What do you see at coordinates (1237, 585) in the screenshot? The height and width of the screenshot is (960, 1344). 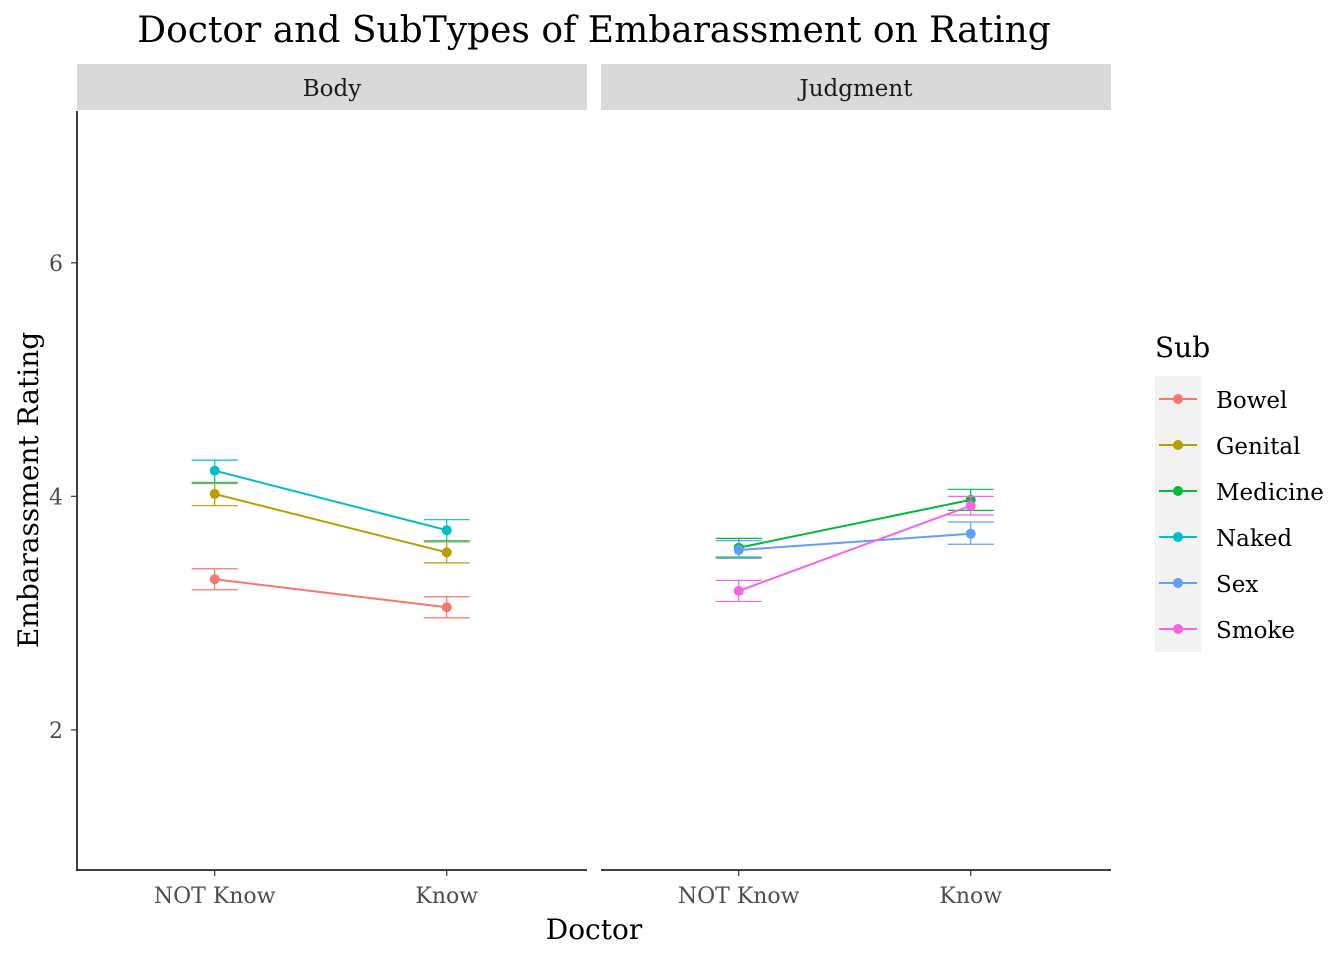 I see `legend-label: Sex` at bounding box center [1237, 585].